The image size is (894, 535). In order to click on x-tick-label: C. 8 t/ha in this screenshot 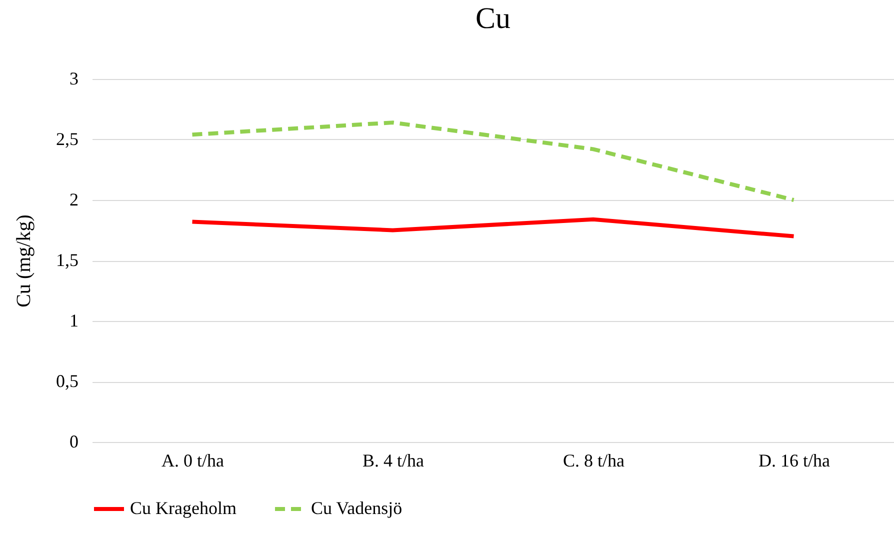, I will do `click(594, 460)`.